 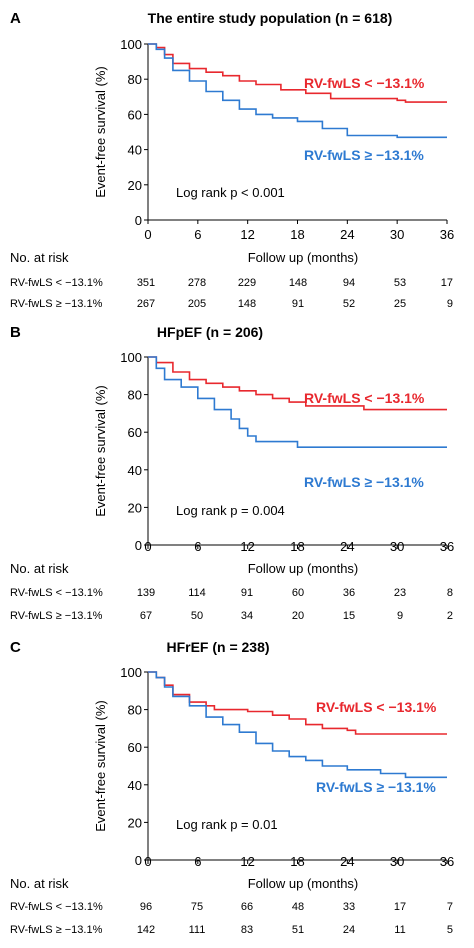 I want to click on risk-count: 96, so click(x=146, y=907).